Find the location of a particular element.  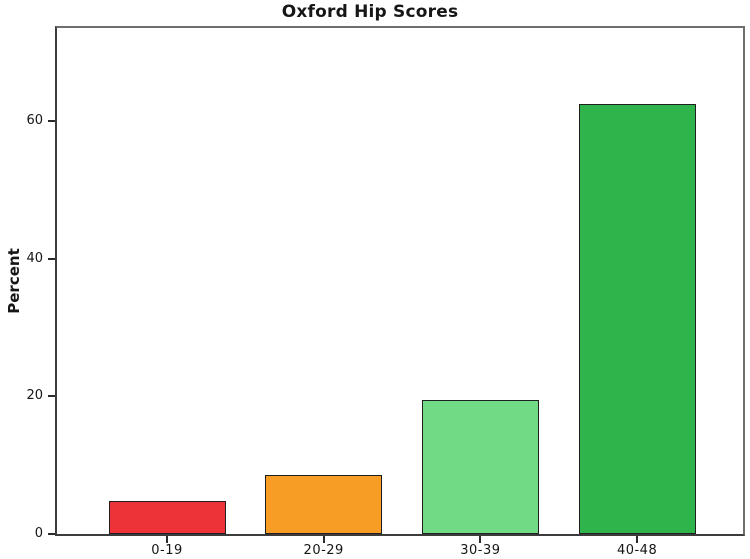

x-tick-label: 20-29 is located at coordinates (323, 550).